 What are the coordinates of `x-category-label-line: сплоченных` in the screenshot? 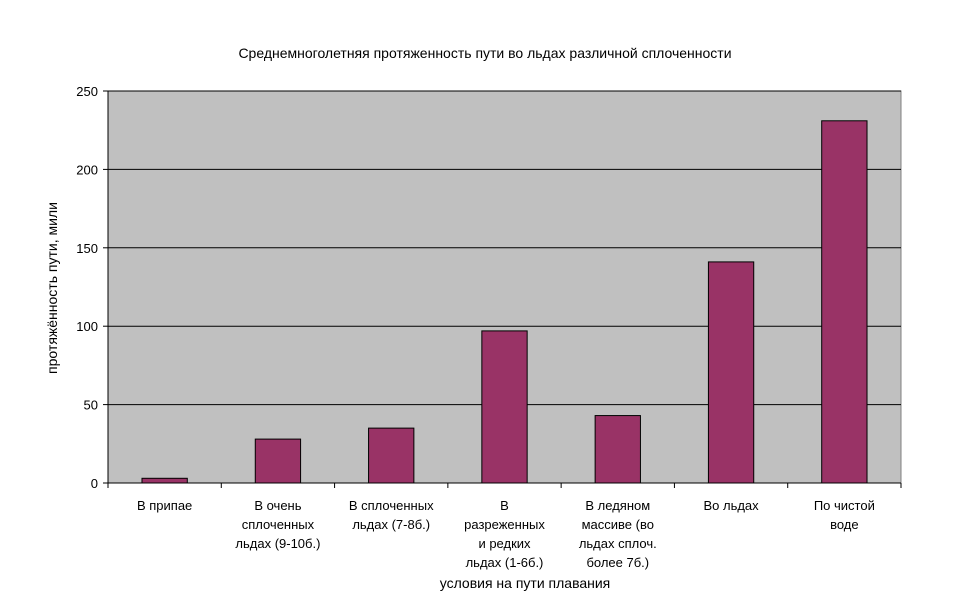 It's located at (278, 524).